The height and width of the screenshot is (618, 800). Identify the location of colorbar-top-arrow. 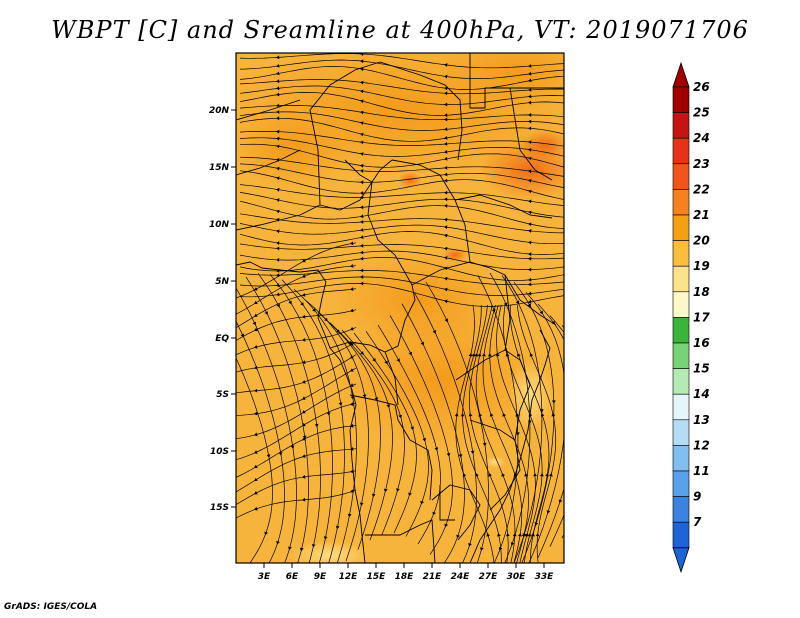
(681, 74).